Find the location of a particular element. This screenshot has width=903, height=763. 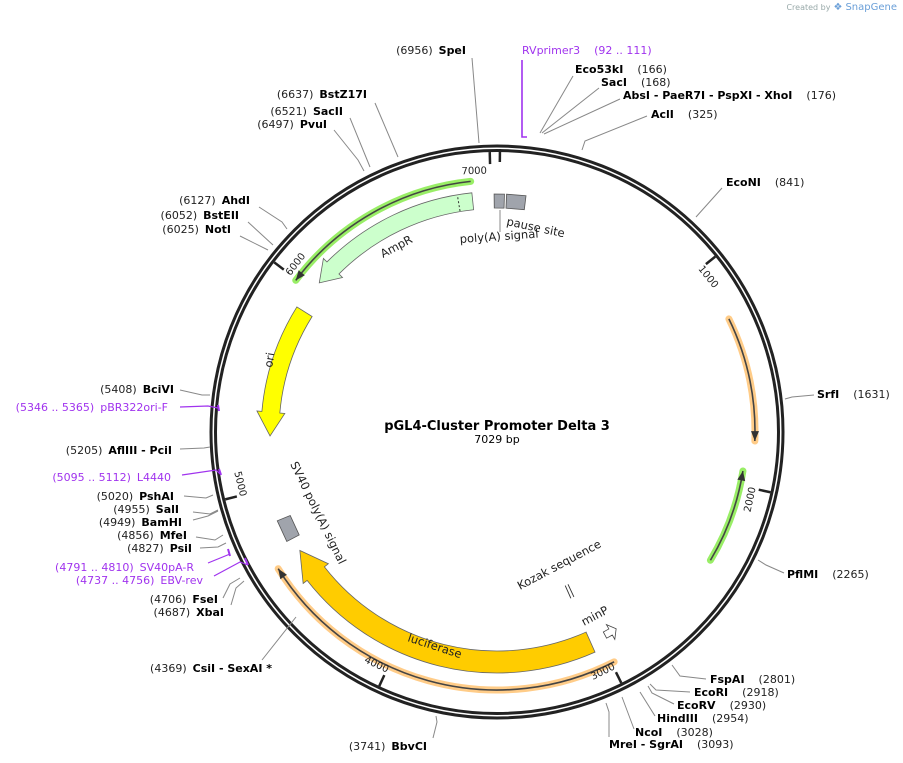

site-bcivi: (5408) BciVI is located at coordinates (155, 389).